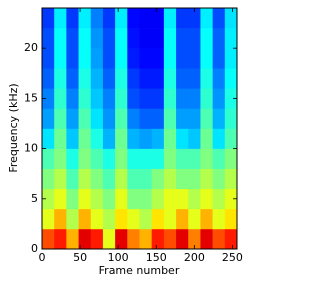 This screenshot has width=320, height=285. I want to click on x-axis-label: Frame number, so click(139, 270).